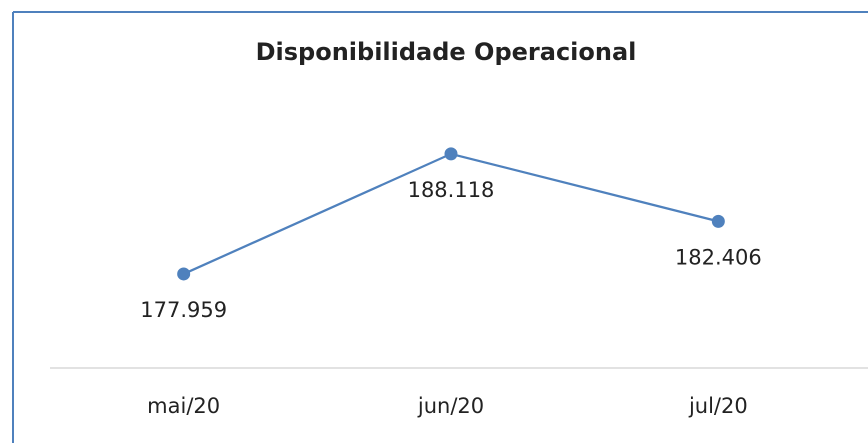  I want to click on chart-title: Disponibilidade Operacional, so click(446, 52).